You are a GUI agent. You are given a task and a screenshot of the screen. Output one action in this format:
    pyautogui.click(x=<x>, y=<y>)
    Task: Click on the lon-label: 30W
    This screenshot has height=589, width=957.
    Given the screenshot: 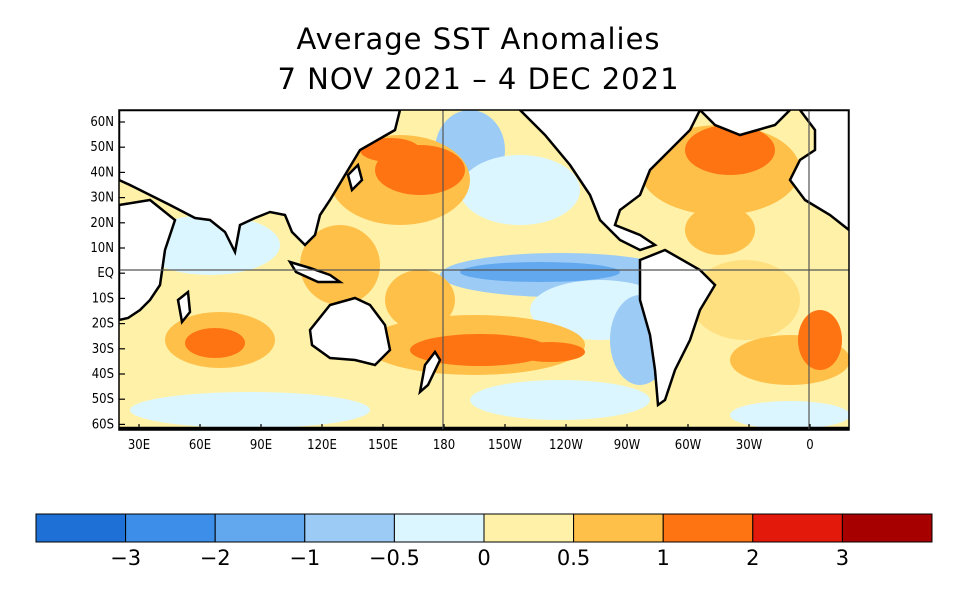 What is the action you would take?
    pyautogui.click(x=749, y=445)
    